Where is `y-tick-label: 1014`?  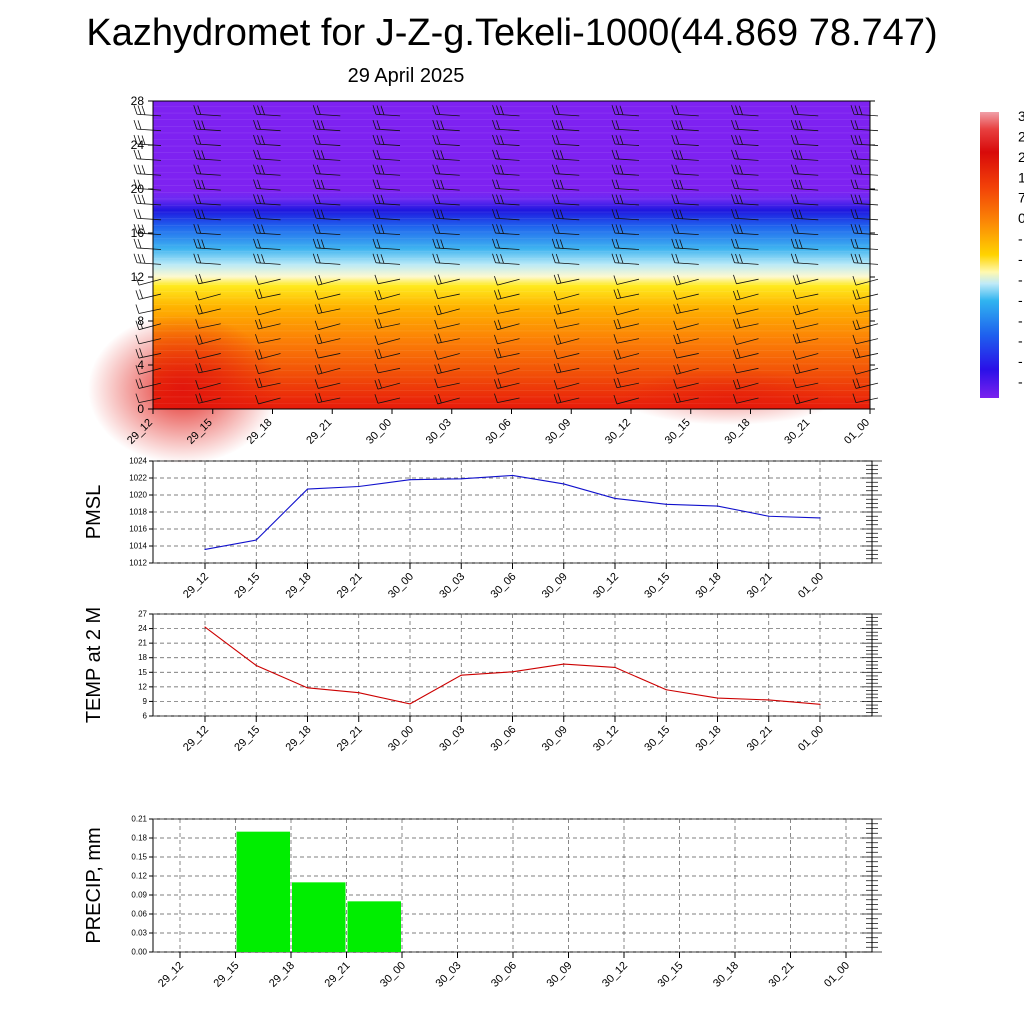
y-tick-label: 1014 is located at coordinates (138, 546).